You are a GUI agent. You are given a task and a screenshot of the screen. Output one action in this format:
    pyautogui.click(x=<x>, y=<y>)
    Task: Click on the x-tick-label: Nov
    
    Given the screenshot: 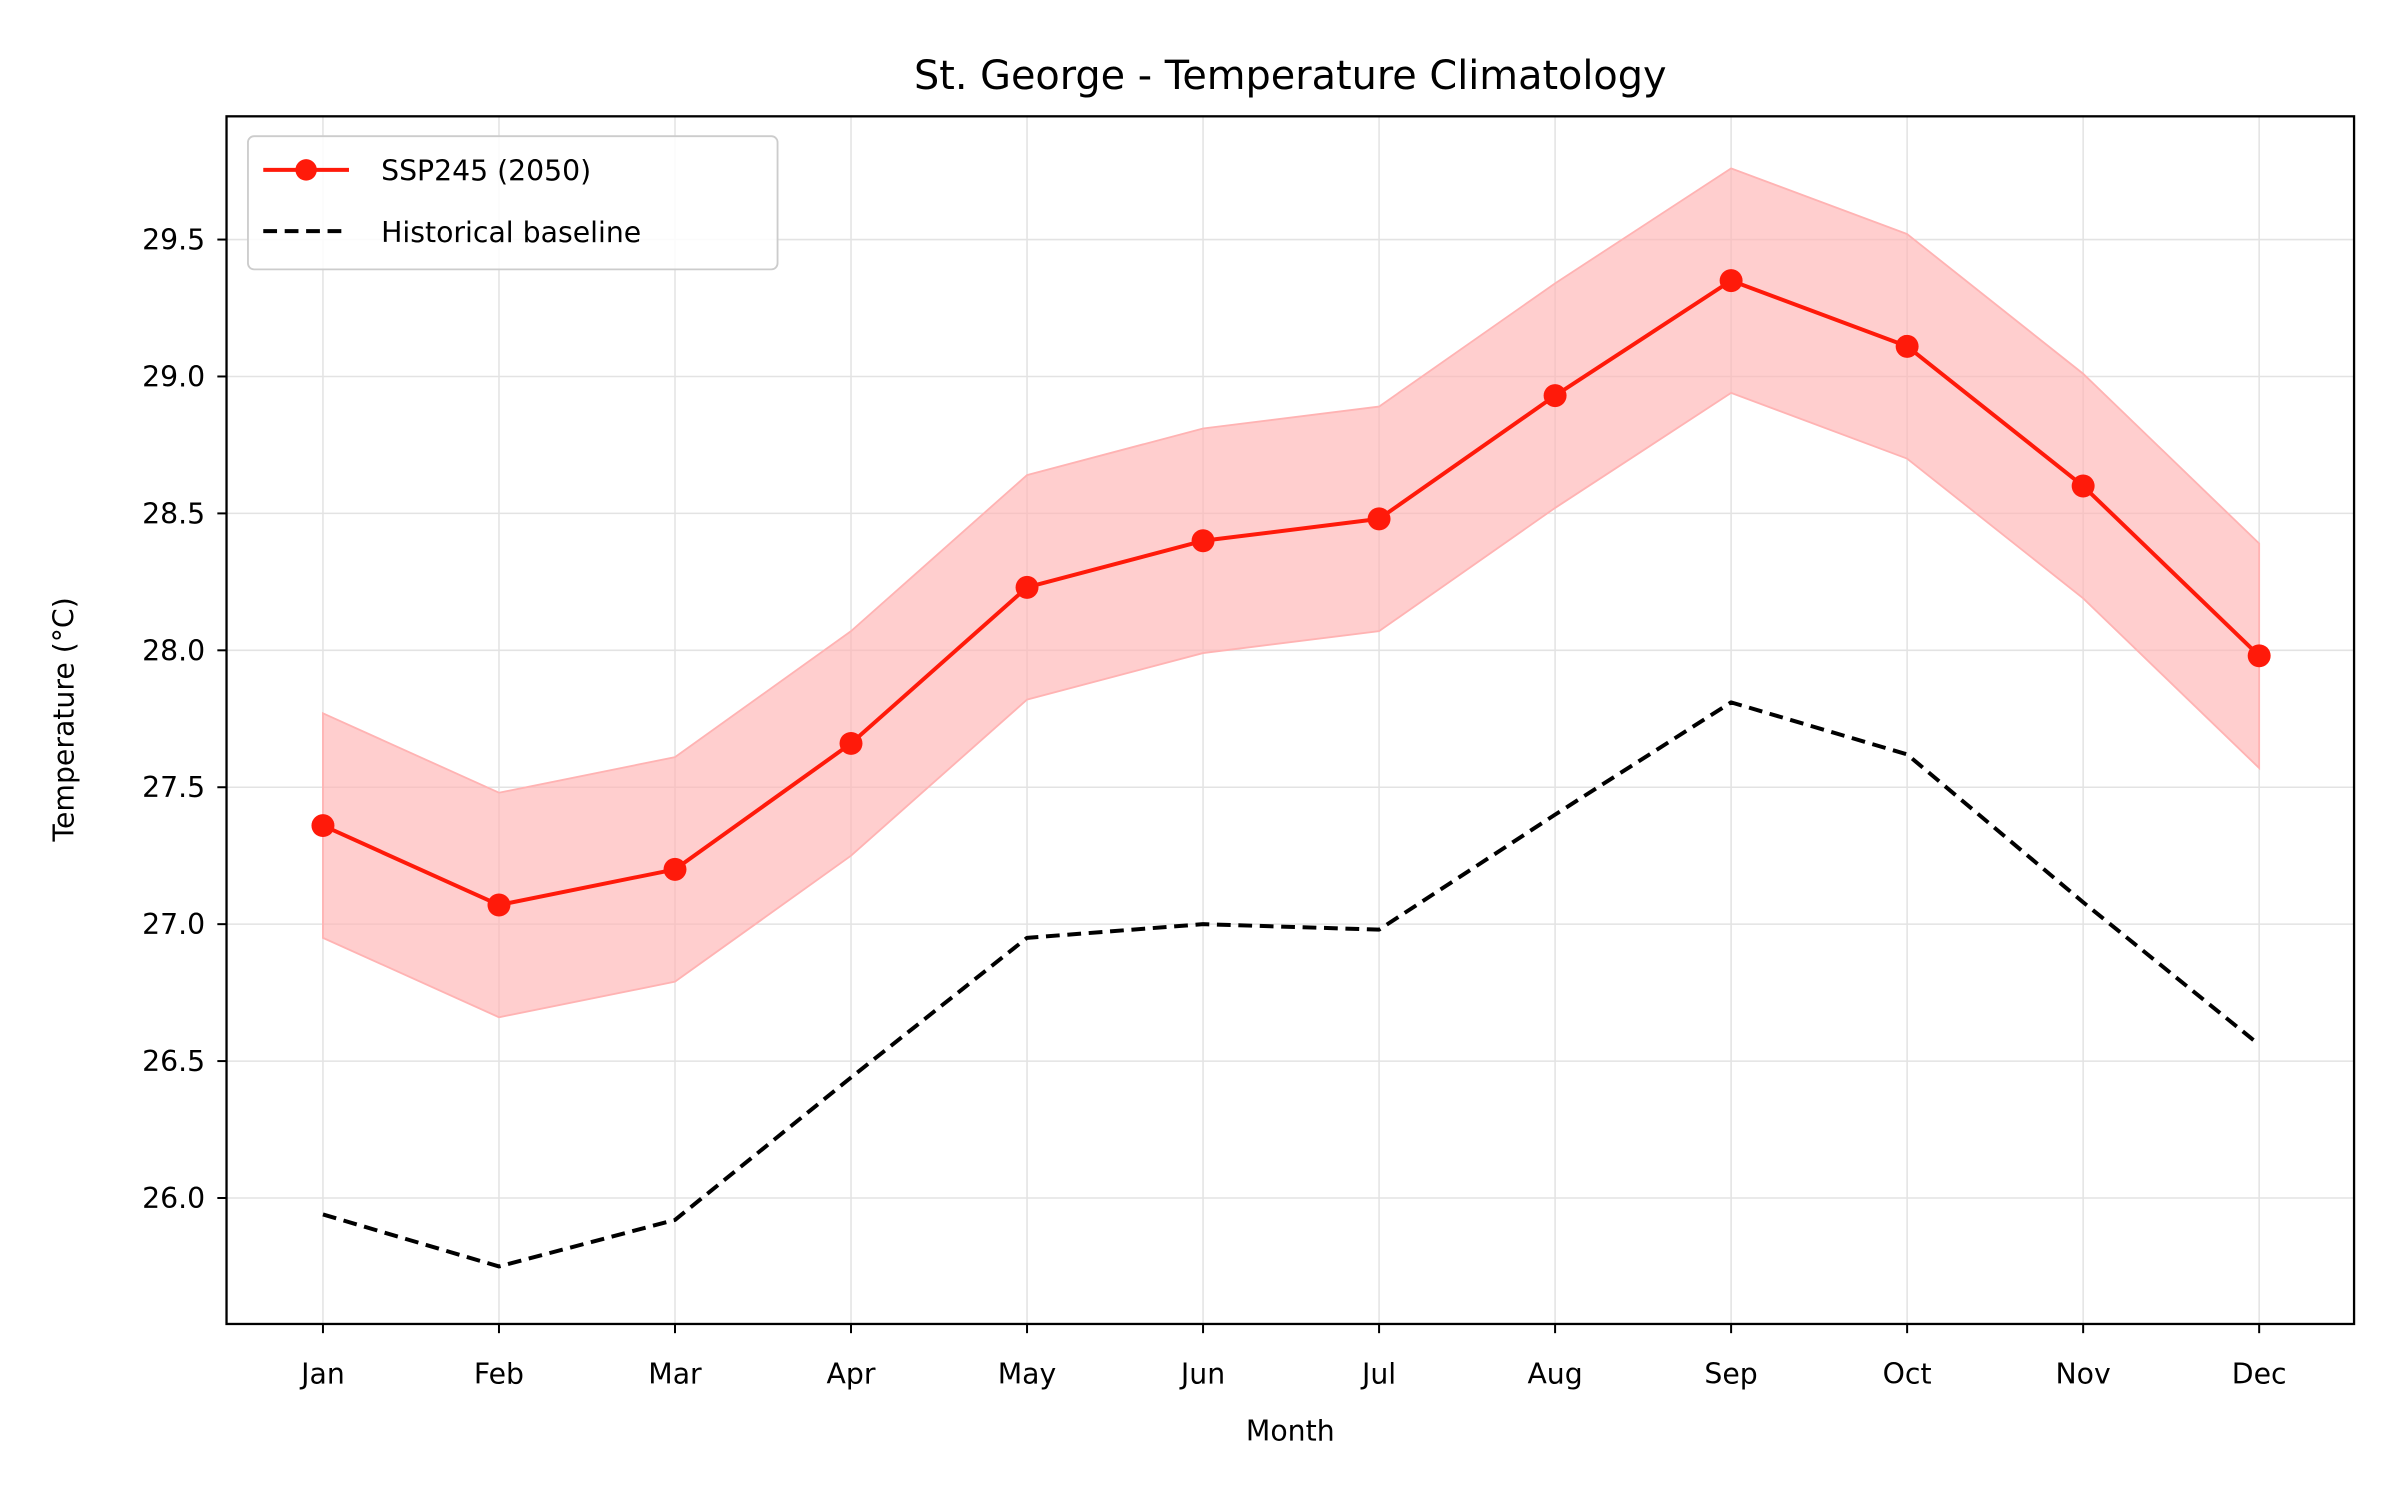 What is the action you would take?
    pyautogui.click(x=2083, y=1374)
    